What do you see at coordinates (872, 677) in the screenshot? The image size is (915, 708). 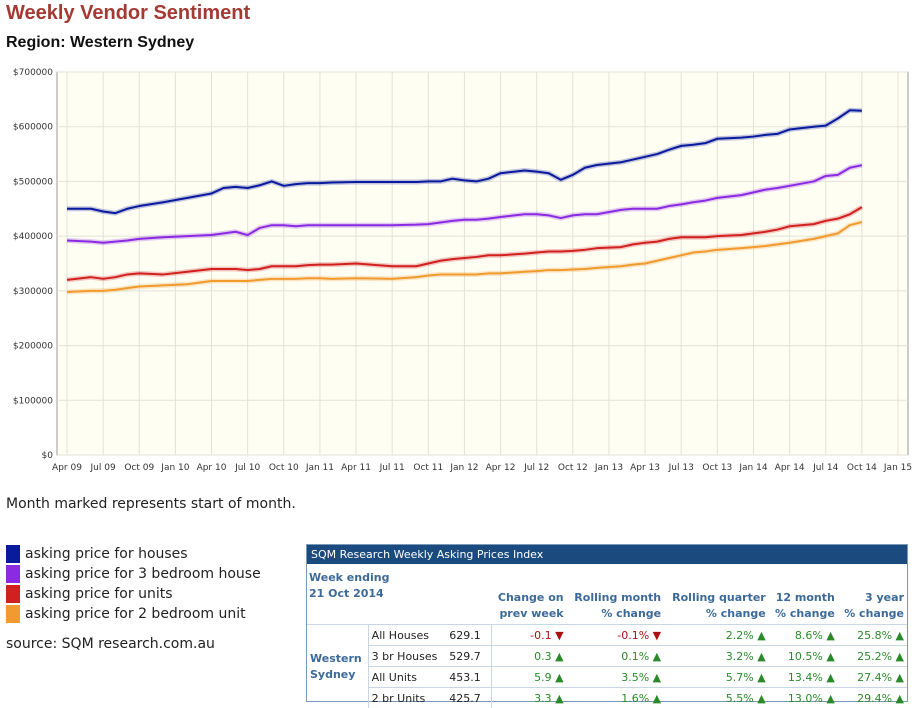 I see `cell-3-year: 27.4% ▲` at bounding box center [872, 677].